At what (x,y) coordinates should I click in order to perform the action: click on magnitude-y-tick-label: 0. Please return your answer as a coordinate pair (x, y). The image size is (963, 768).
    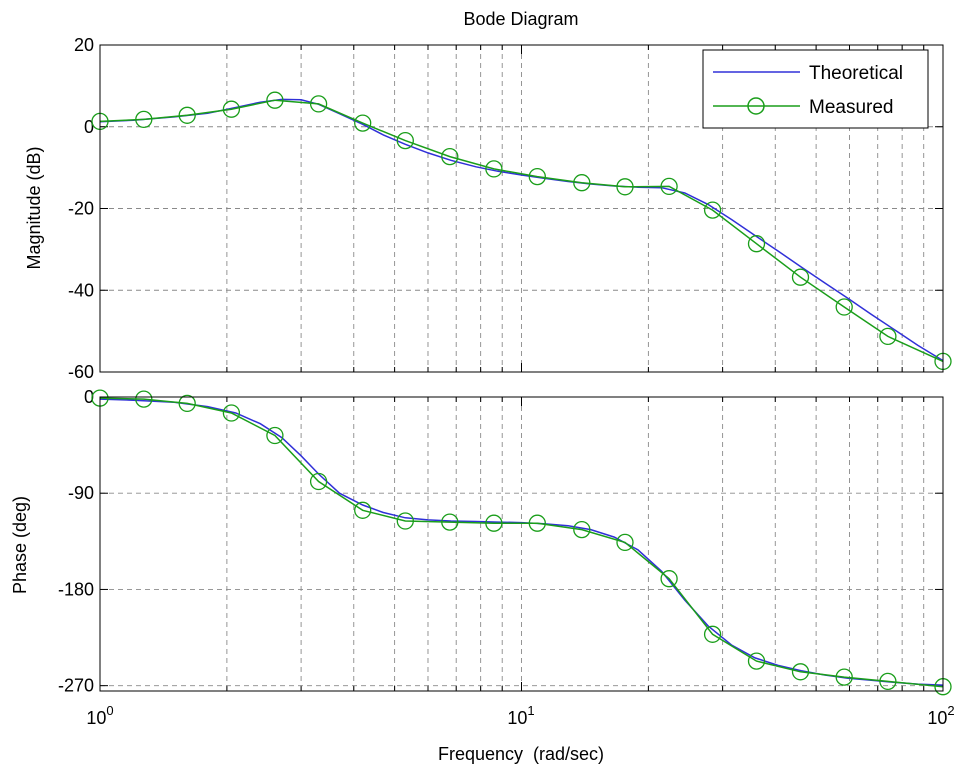
    Looking at the image, I should click on (89, 127).